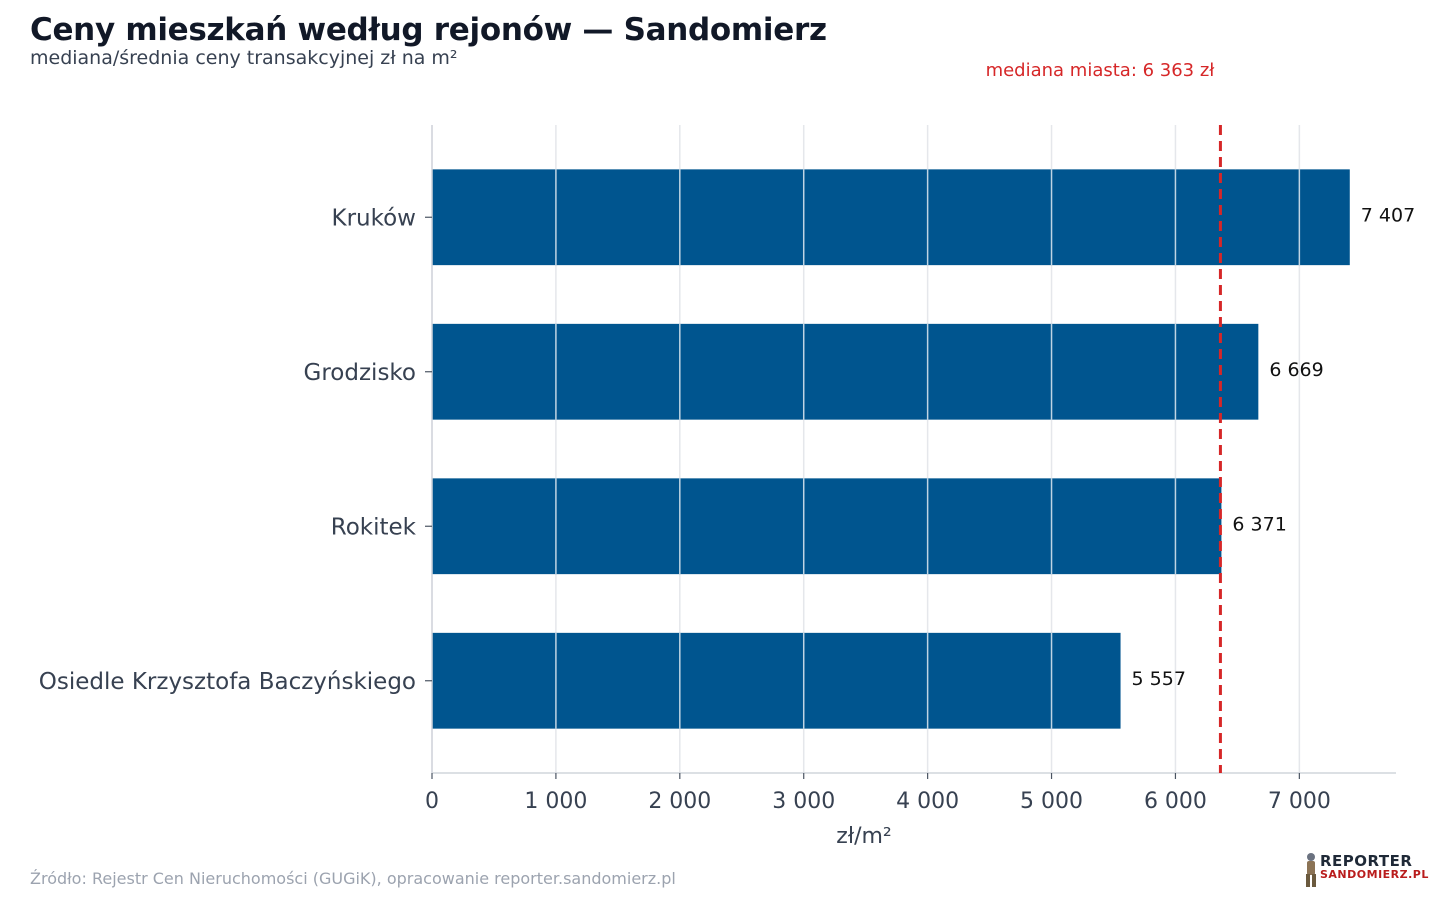  I want to click on x-tick-label: 7 000, so click(1299, 801).